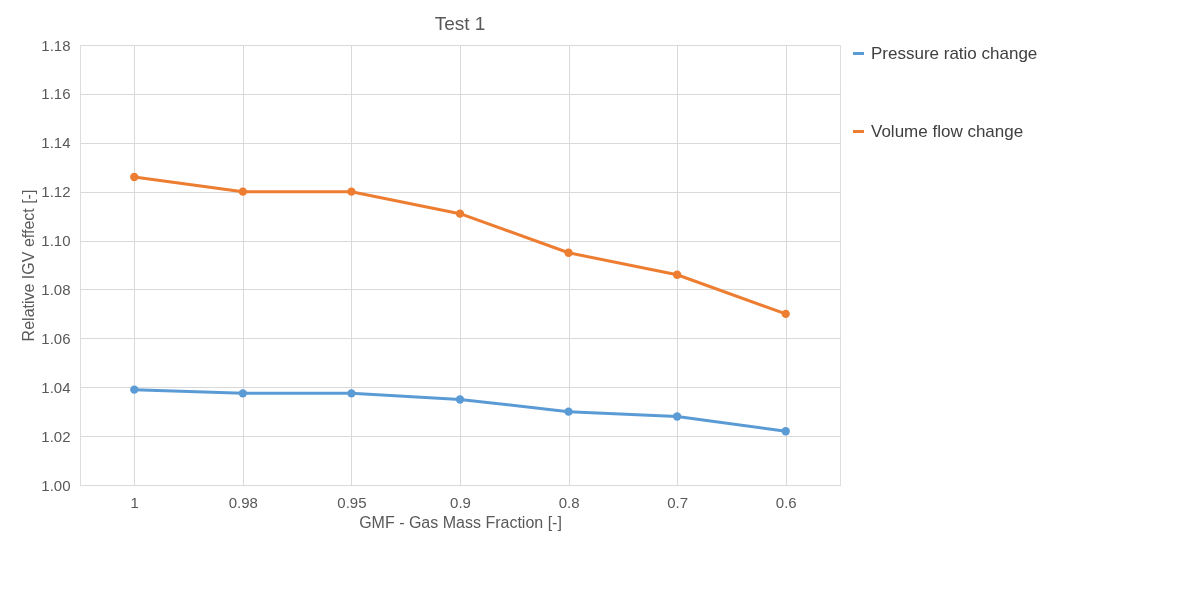  Describe the element at coordinates (569, 502) in the screenshot. I see `x-tick-label: 0.8` at that location.